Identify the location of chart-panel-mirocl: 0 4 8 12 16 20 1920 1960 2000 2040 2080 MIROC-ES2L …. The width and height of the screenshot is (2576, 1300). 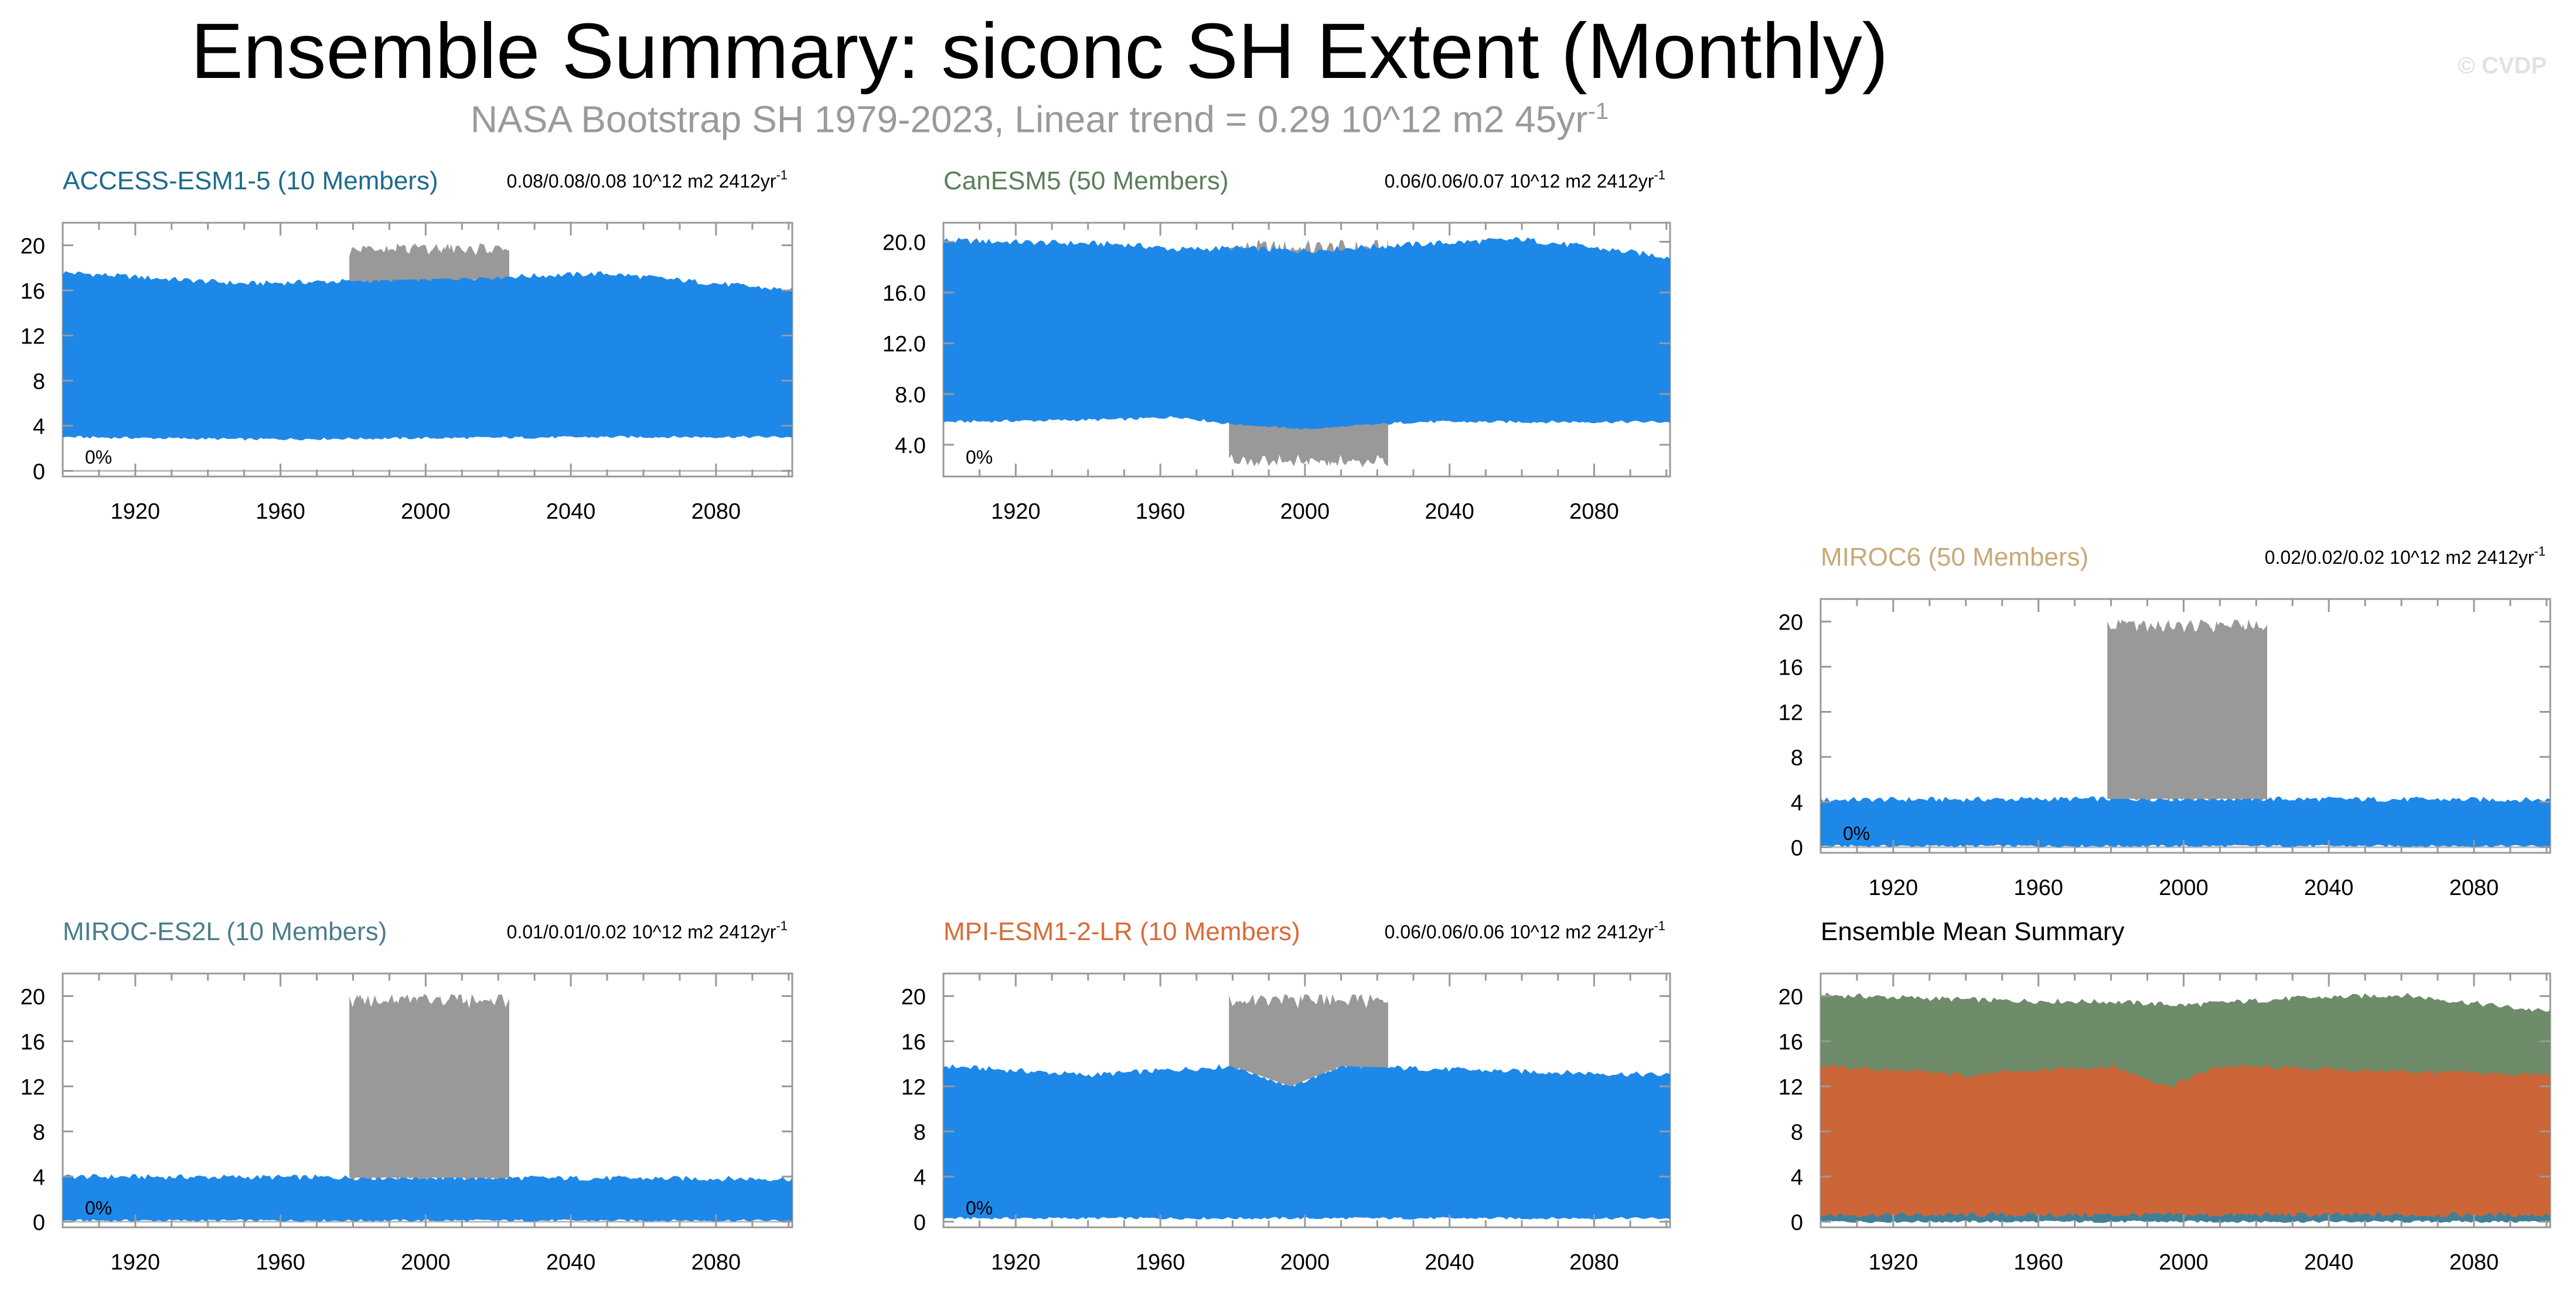
(407, 1096).